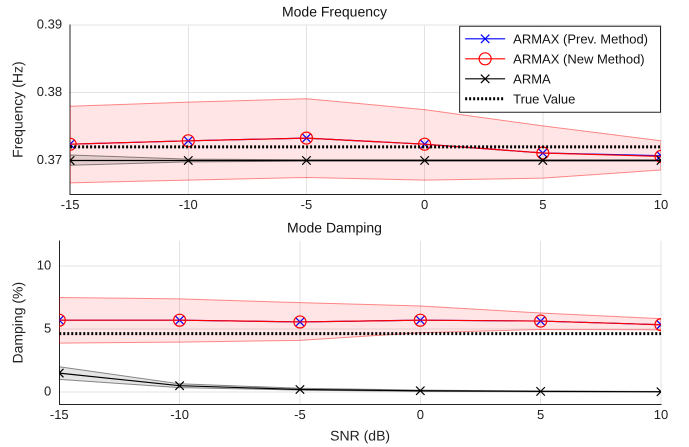  I want to click on y-tick-label: 0.37, so click(49, 160).